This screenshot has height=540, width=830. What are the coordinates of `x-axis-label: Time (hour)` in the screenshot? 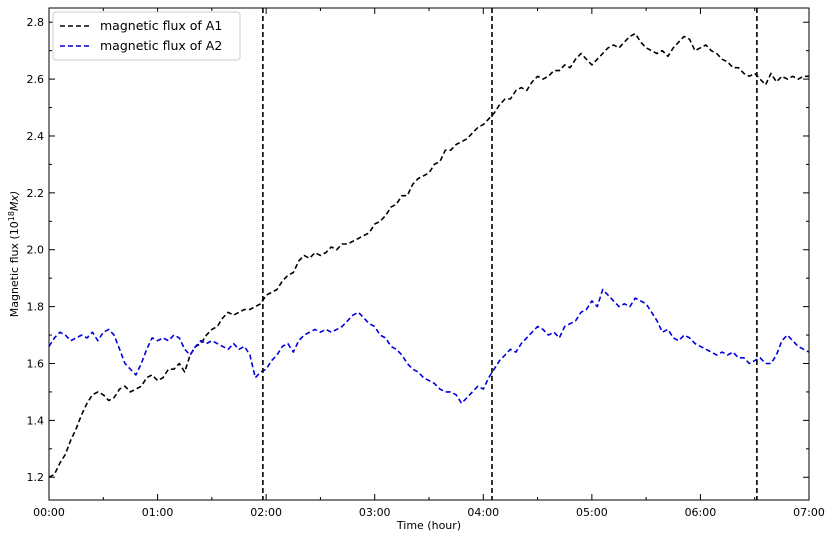 It's located at (428, 525).